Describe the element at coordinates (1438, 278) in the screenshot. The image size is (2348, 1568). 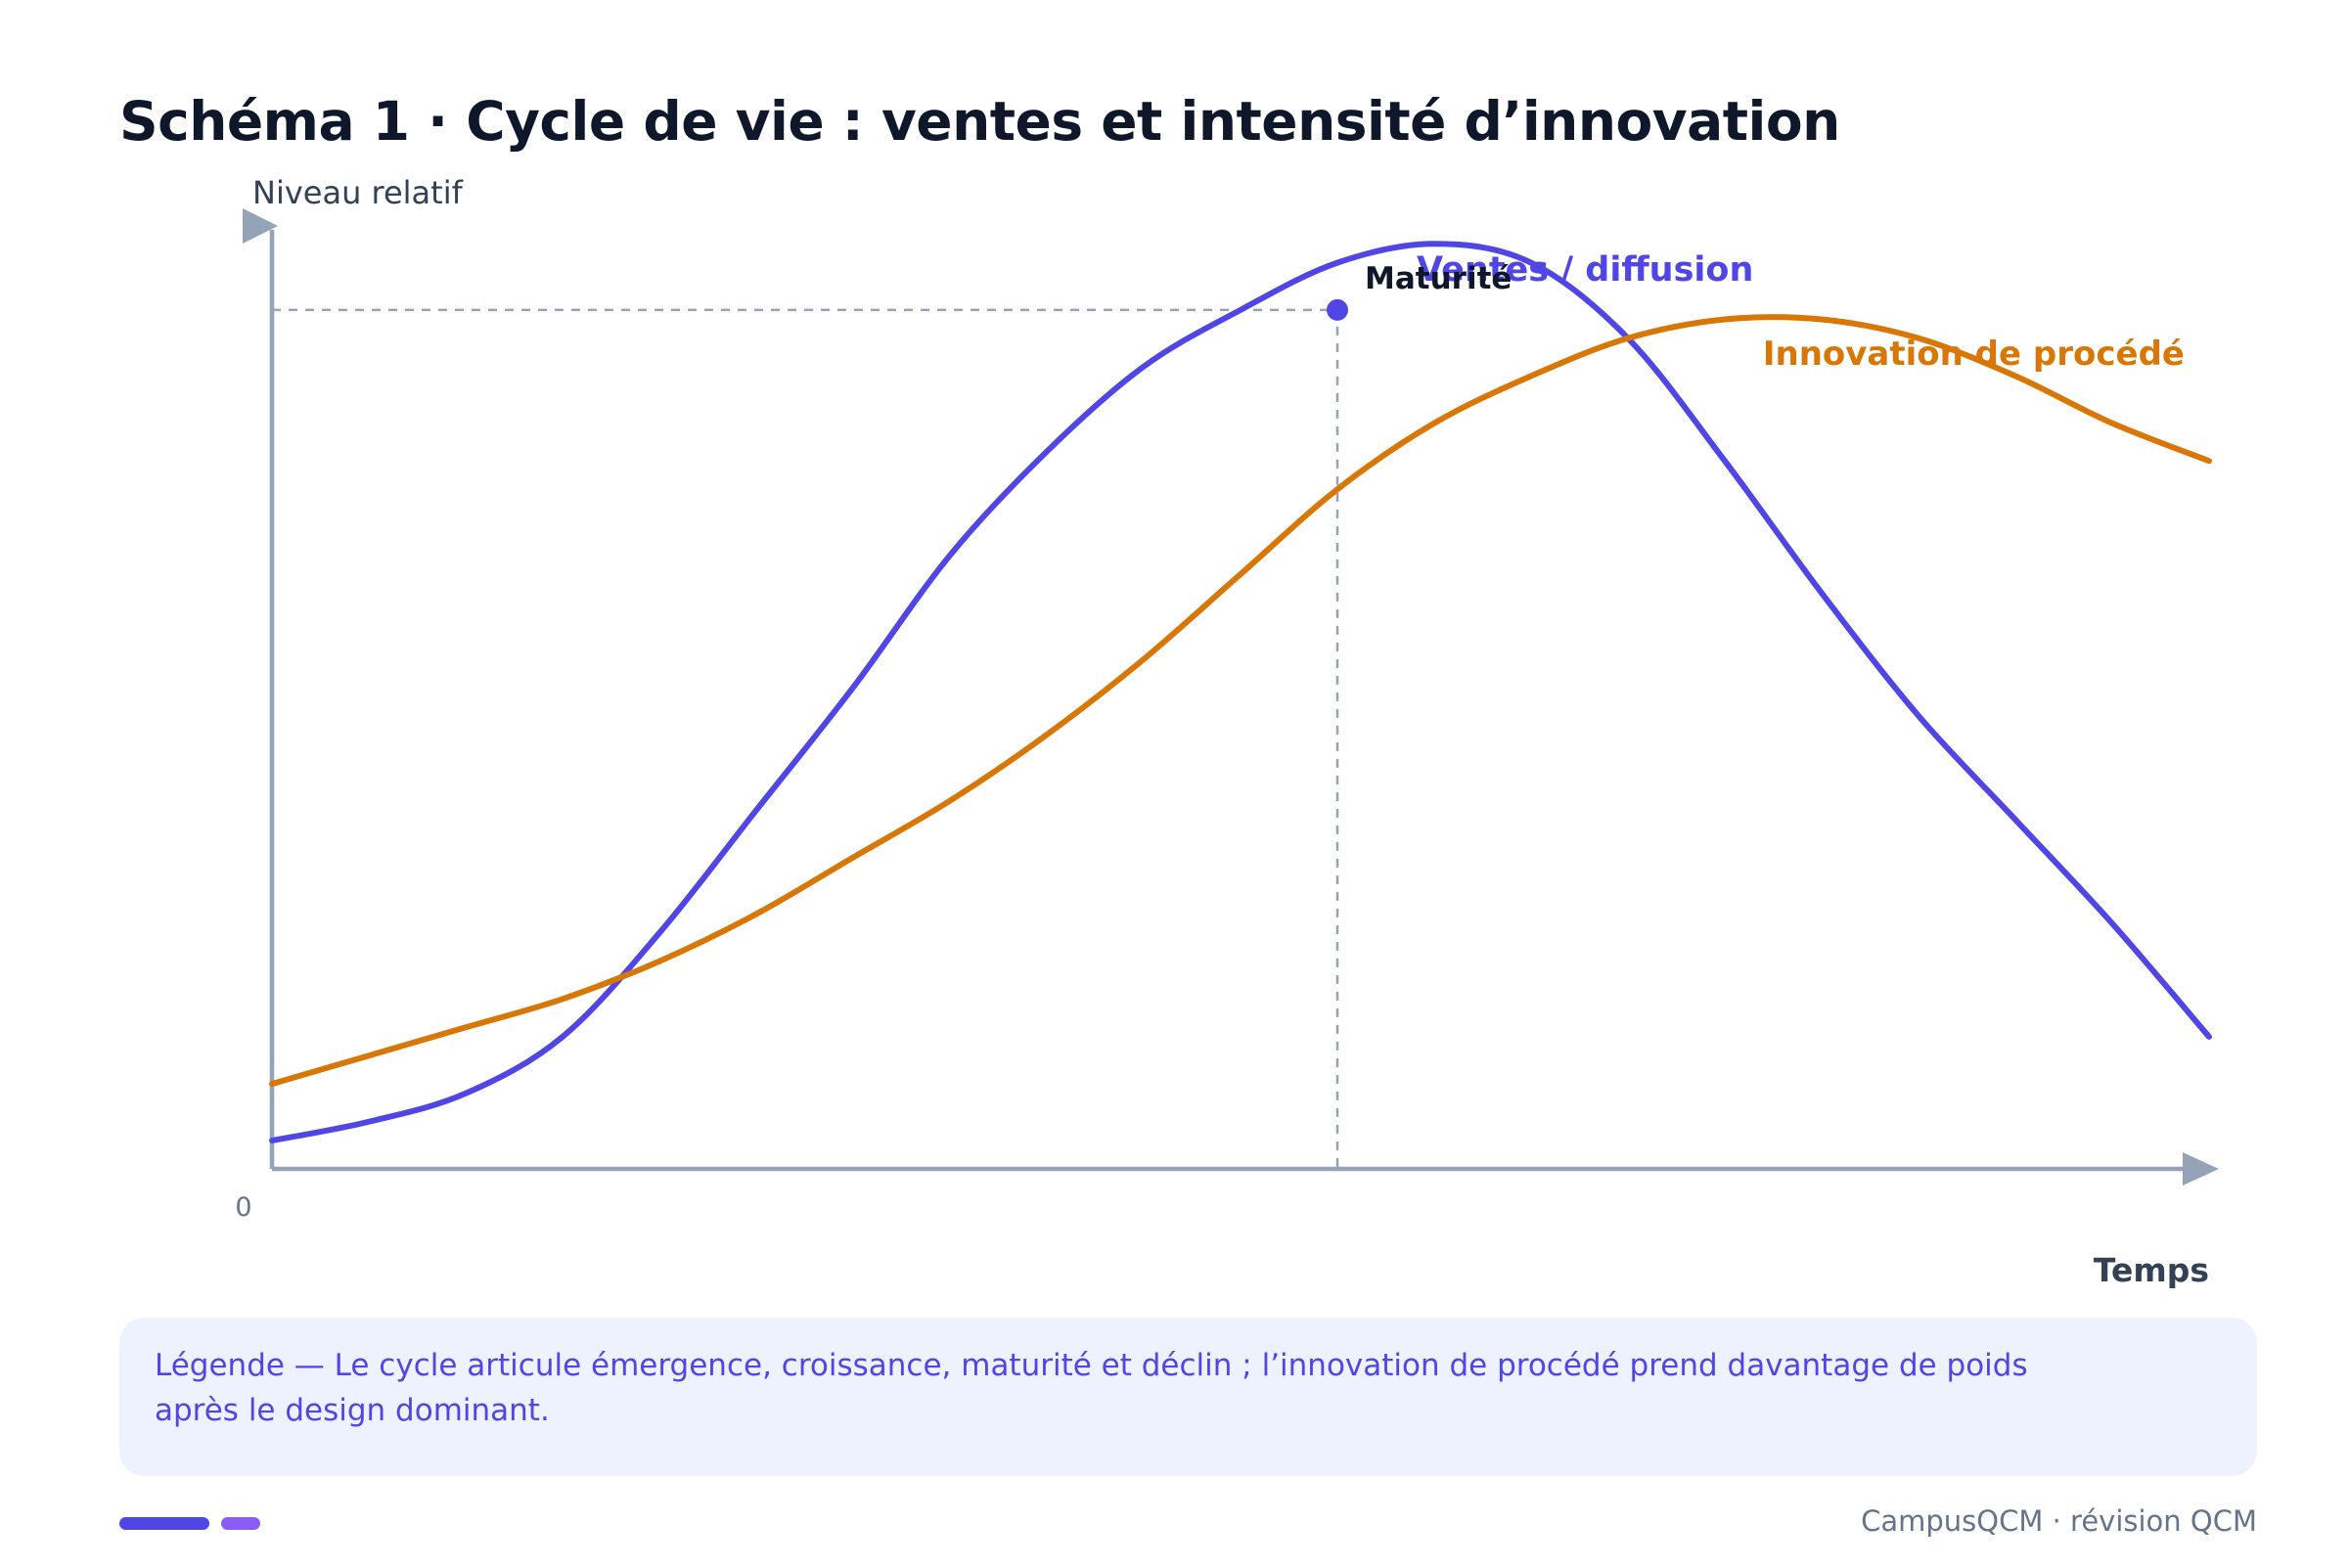
I see `annotation-label: Maturité` at that location.